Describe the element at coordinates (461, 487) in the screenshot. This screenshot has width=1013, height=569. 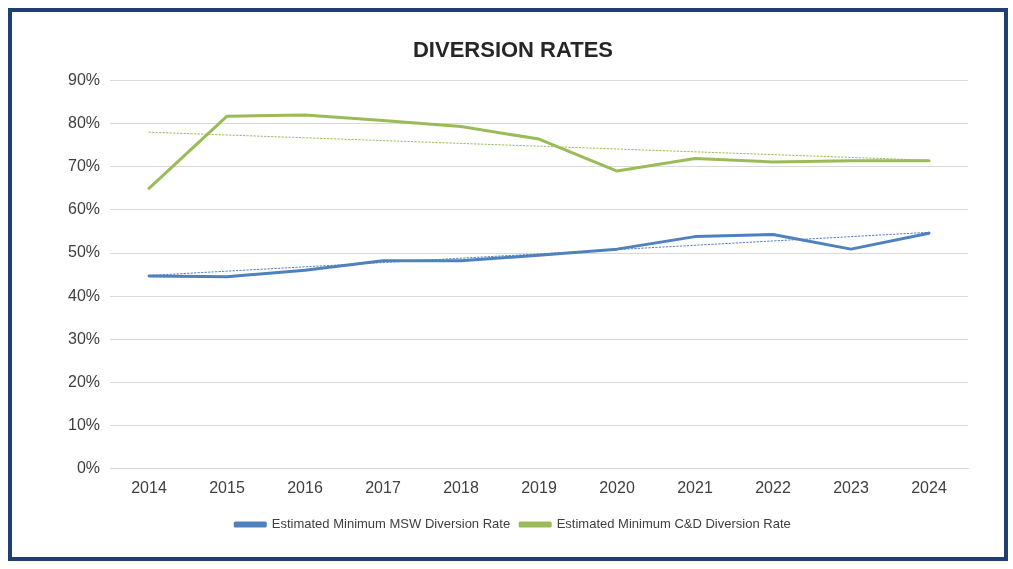
I see `x-tick-label: 2018` at that location.